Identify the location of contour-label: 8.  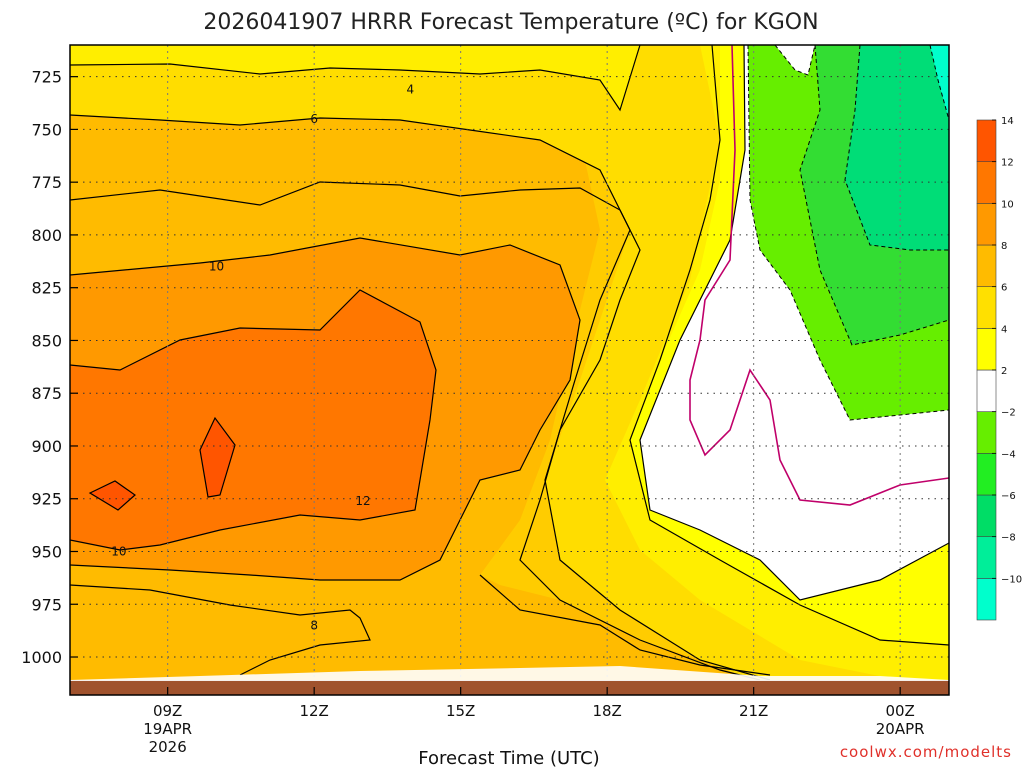
(314, 625).